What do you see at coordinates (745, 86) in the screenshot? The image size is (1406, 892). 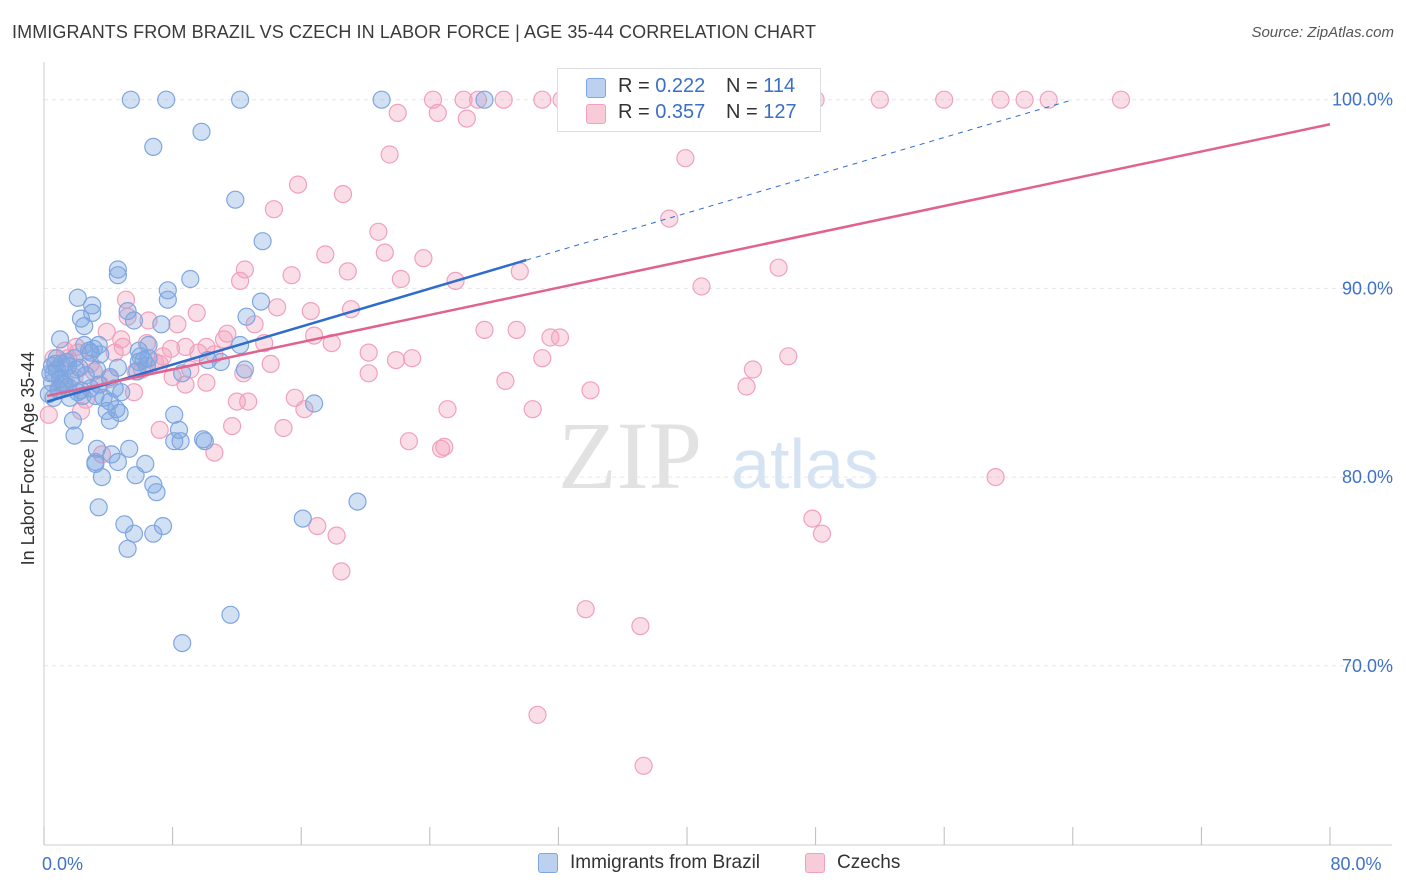 I see `legend-n-label: N =` at bounding box center [745, 86].